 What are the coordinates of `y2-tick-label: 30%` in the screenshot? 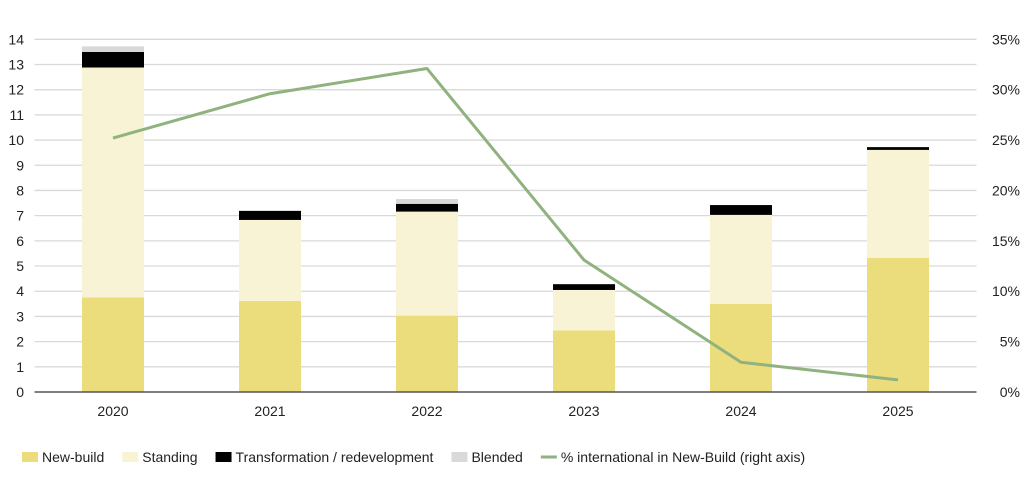 It's located at (1006, 90).